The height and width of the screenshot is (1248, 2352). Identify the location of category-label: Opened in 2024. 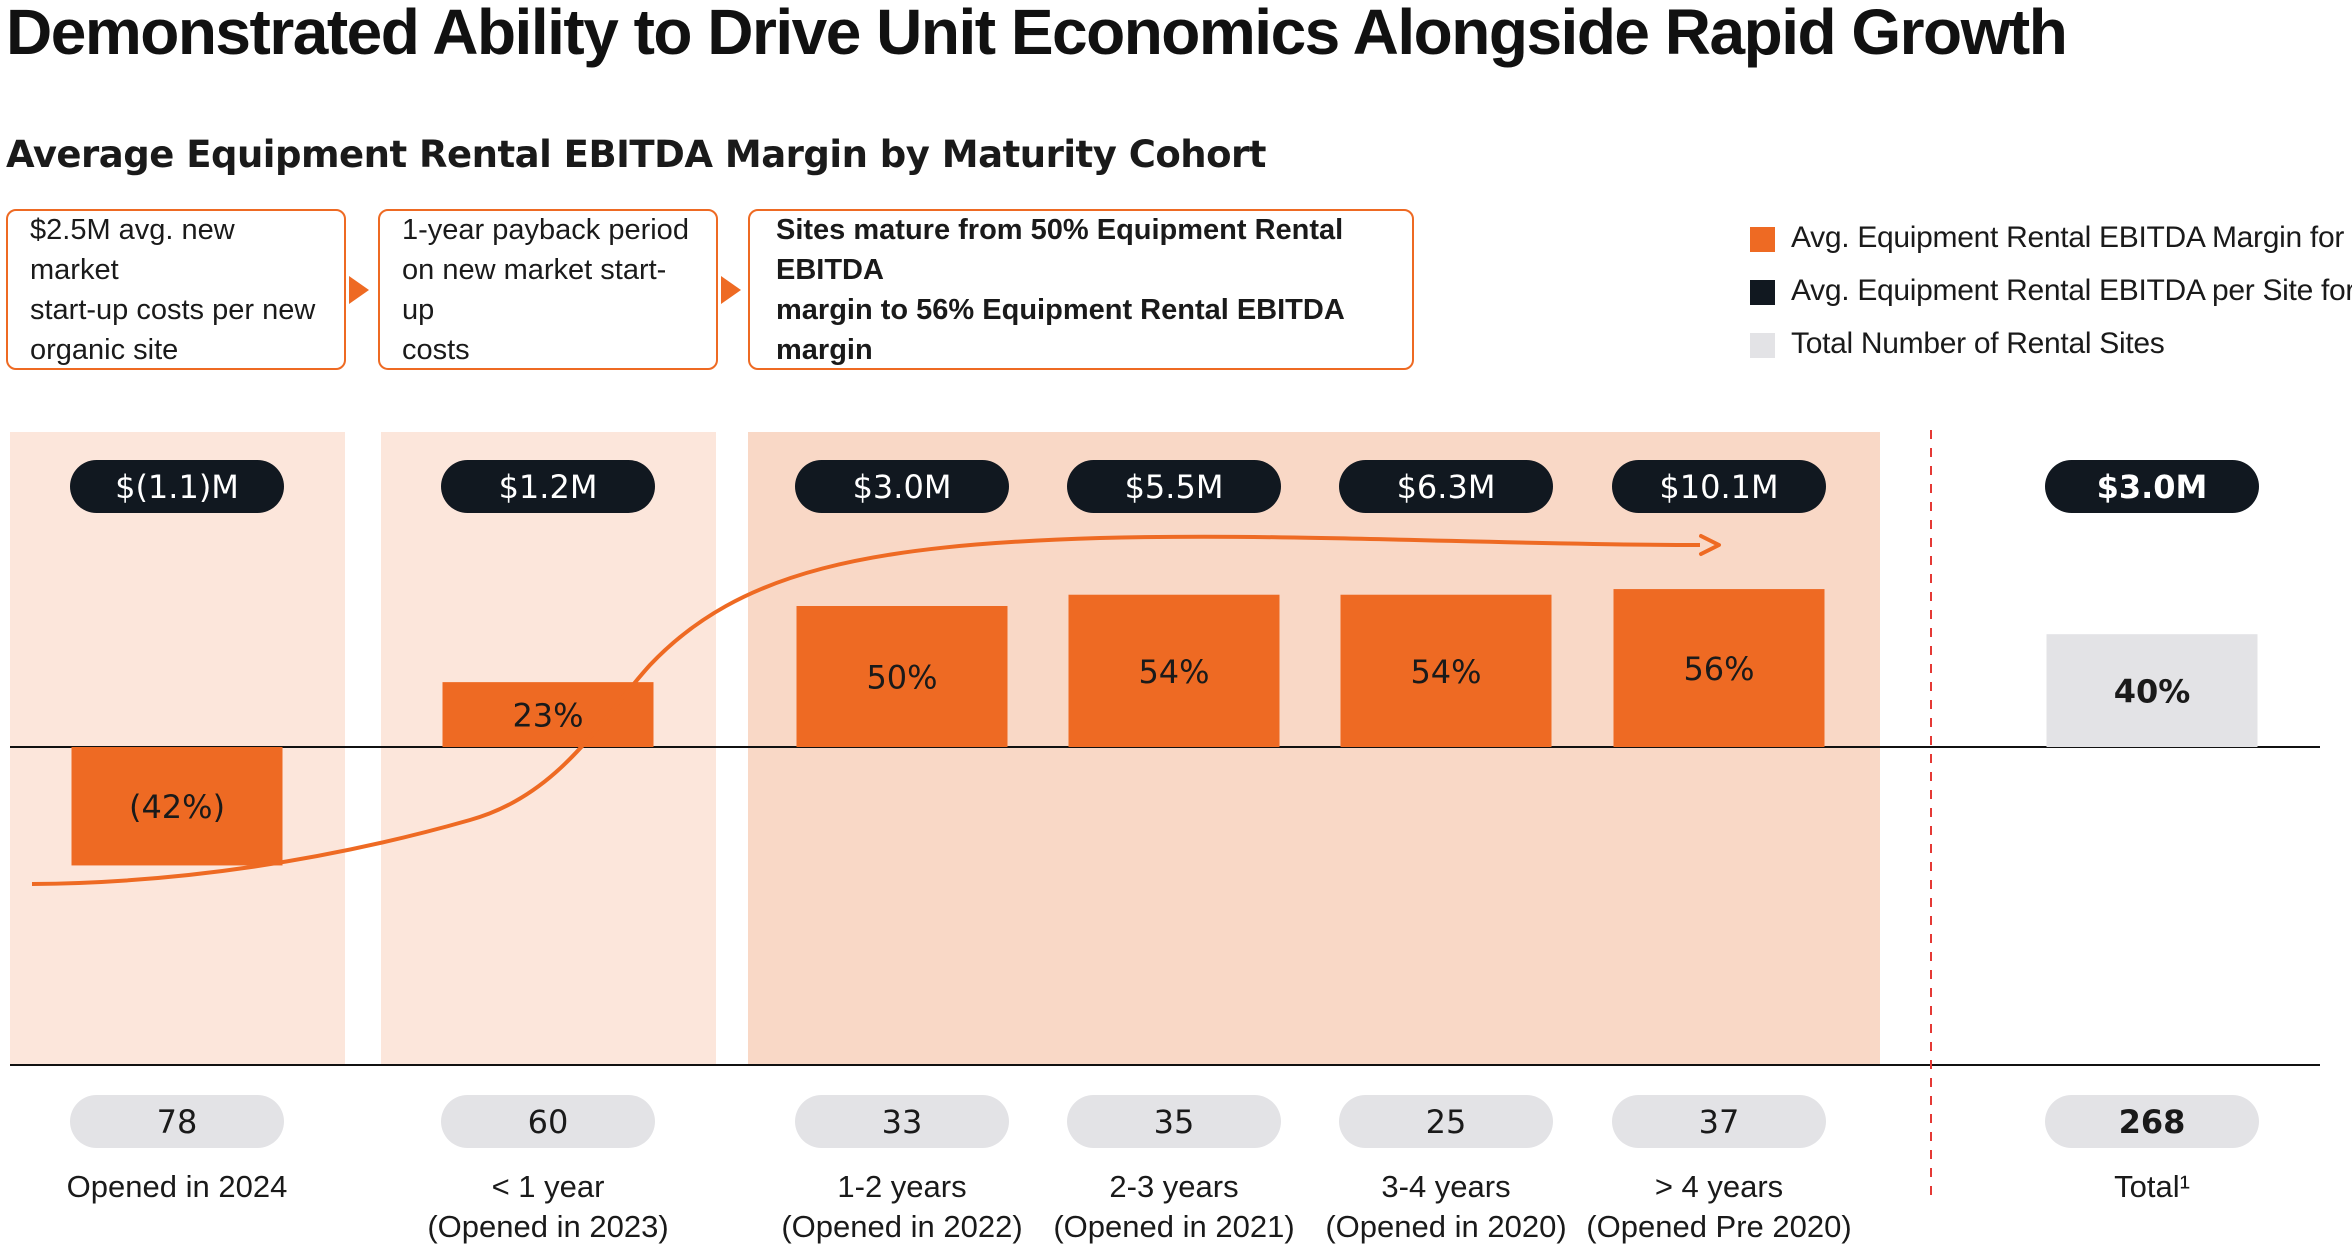
(177, 1186).